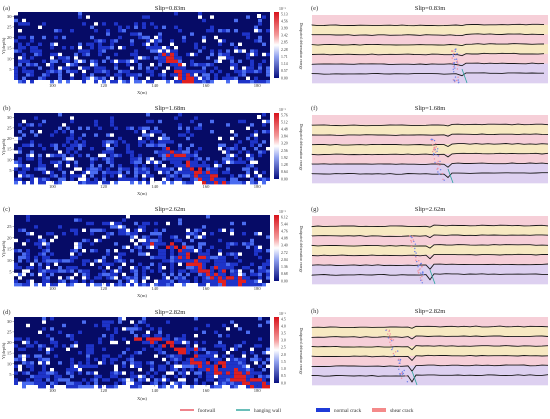 The width and height of the screenshot is (550, 419). Describe the element at coordinates (207, 186) in the screenshot. I see `x-tick-label: 160` at that location.